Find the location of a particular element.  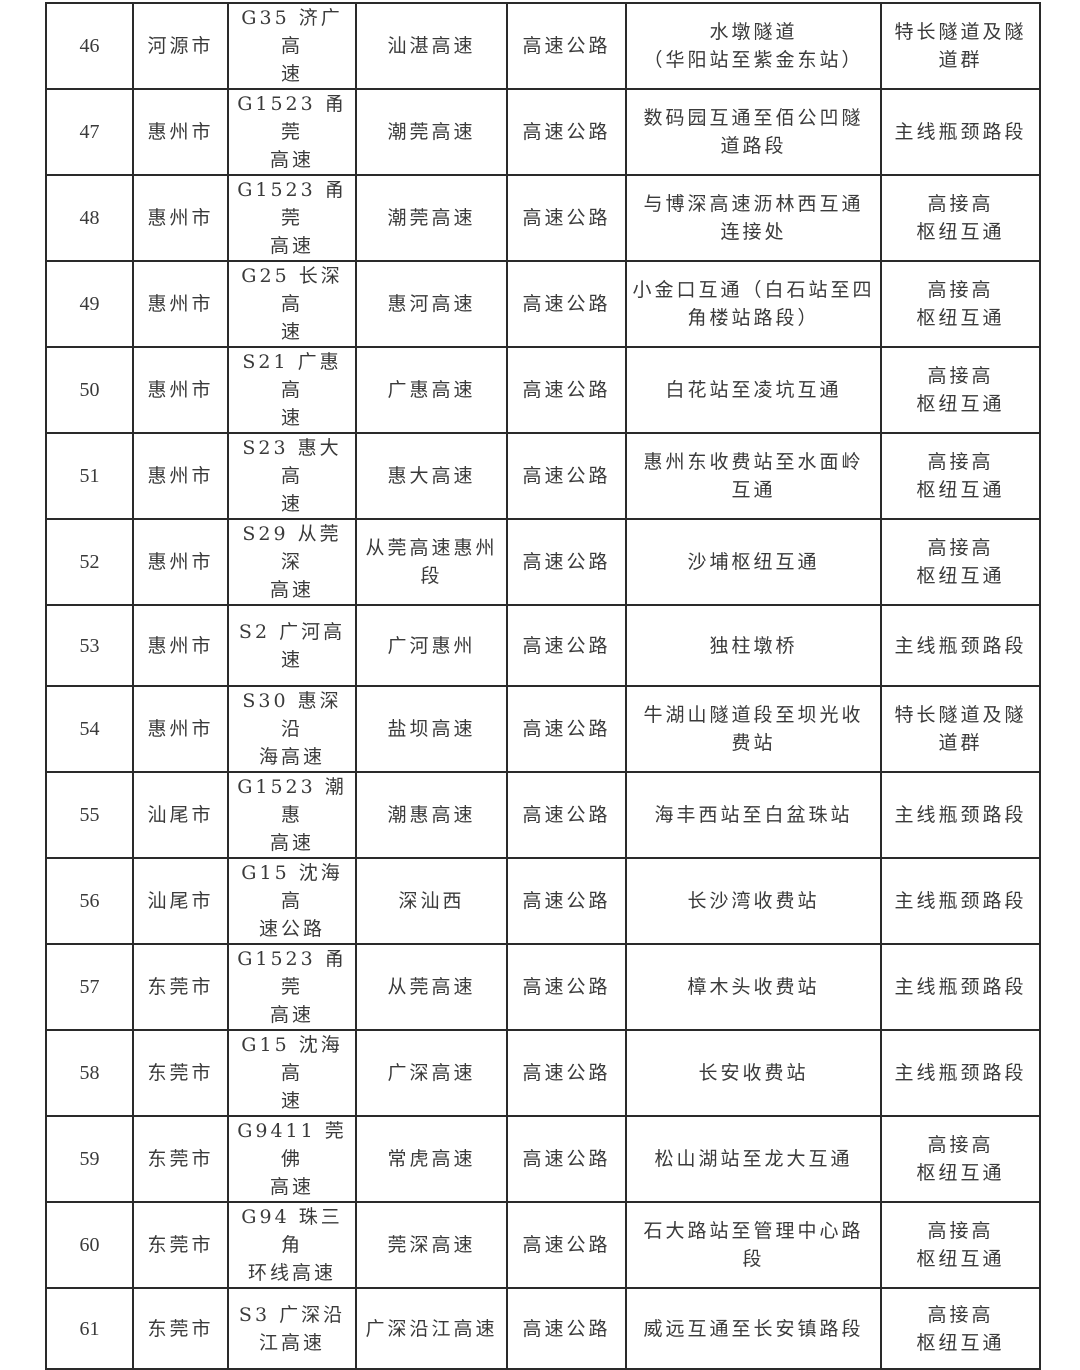

cell-location: 独柱墩桥 is located at coordinates (753, 645).